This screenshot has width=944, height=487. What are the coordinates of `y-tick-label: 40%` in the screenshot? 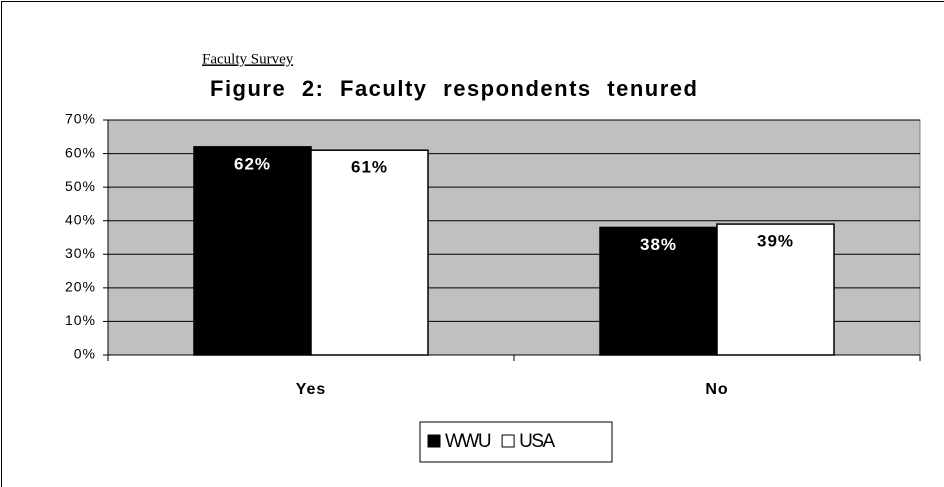 It's located at (80, 219).